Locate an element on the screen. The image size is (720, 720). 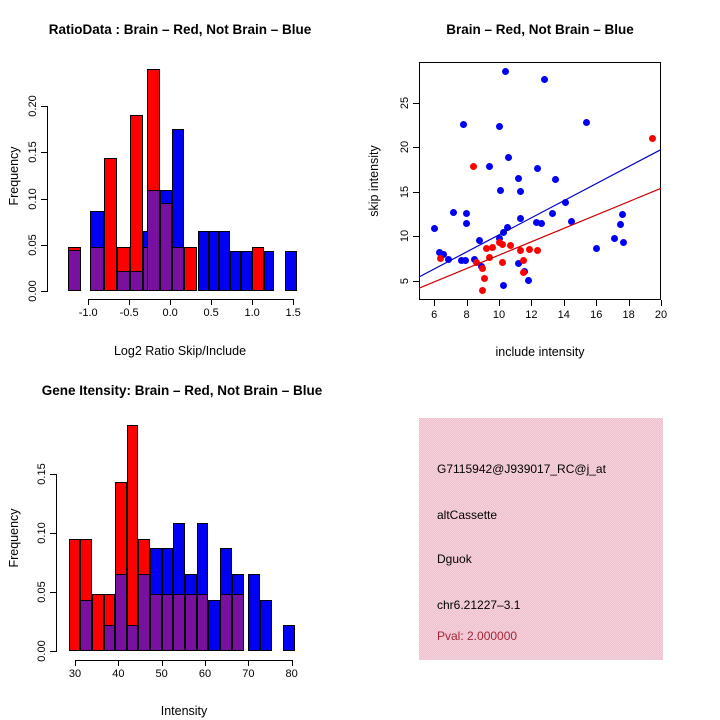
hist-gene-xlabel: Intensity is located at coordinates (184, 711).